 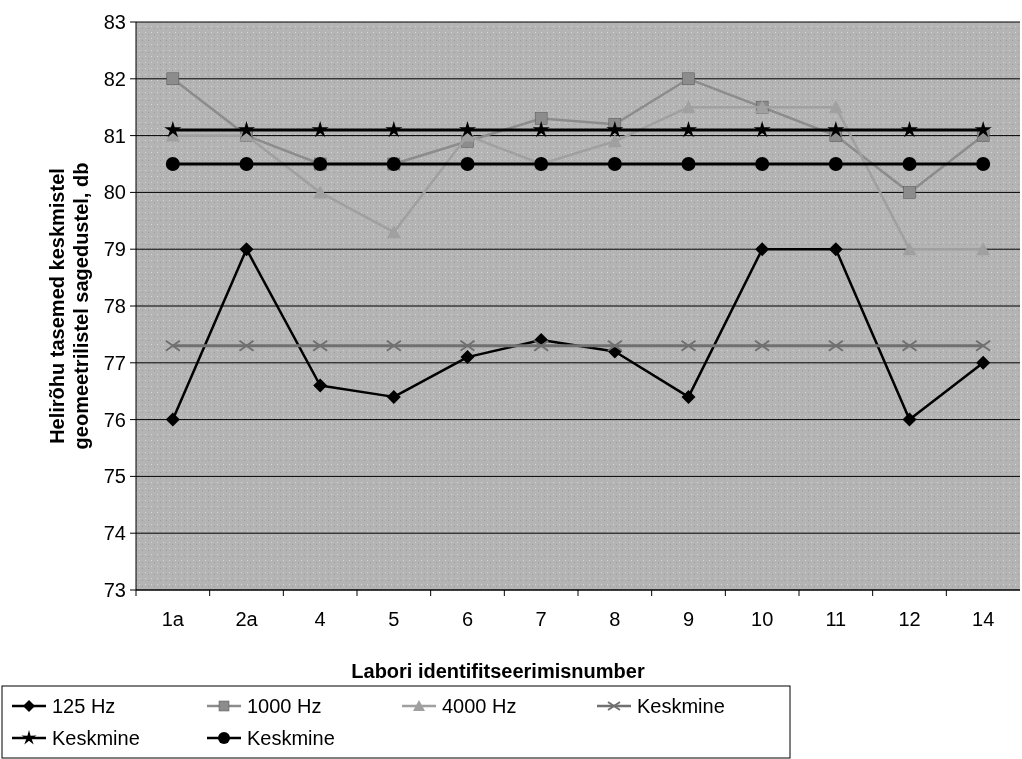 What do you see at coordinates (247, 619) in the screenshot?
I see `x-tick-label: 2a` at bounding box center [247, 619].